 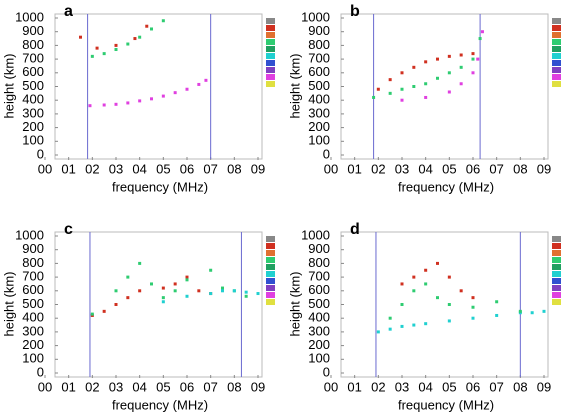 I want to click on x-tick-label: 07, so click(x=496, y=168).